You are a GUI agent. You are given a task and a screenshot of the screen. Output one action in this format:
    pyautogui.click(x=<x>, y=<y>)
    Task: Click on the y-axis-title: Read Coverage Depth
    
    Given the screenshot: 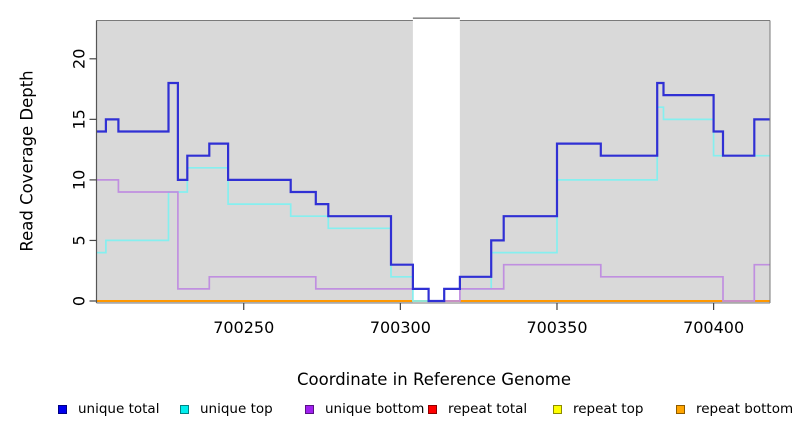 What is the action you would take?
    pyautogui.click(x=27, y=161)
    